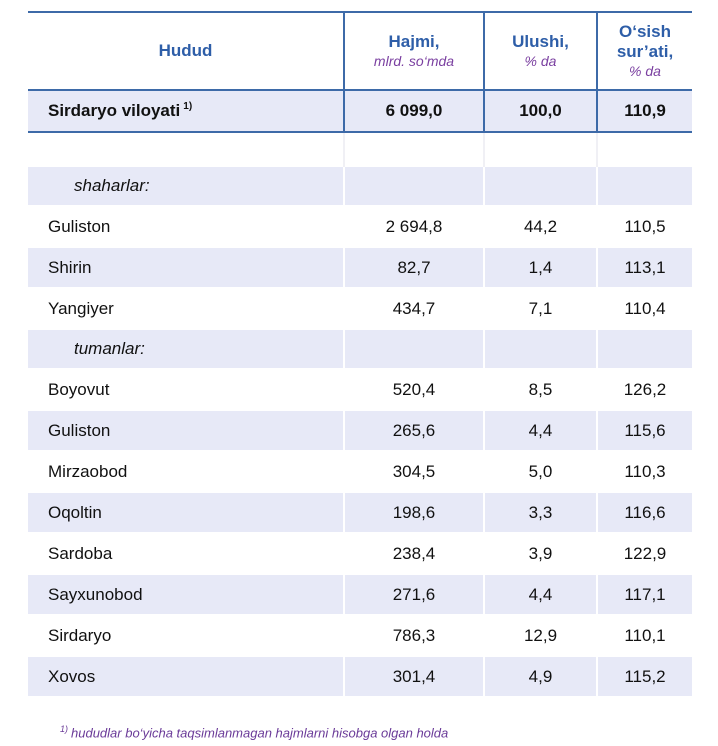 The width and height of the screenshot is (718, 746). Describe the element at coordinates (539, 634) in the screenshot. I see `row-share: 12,9` at that location.